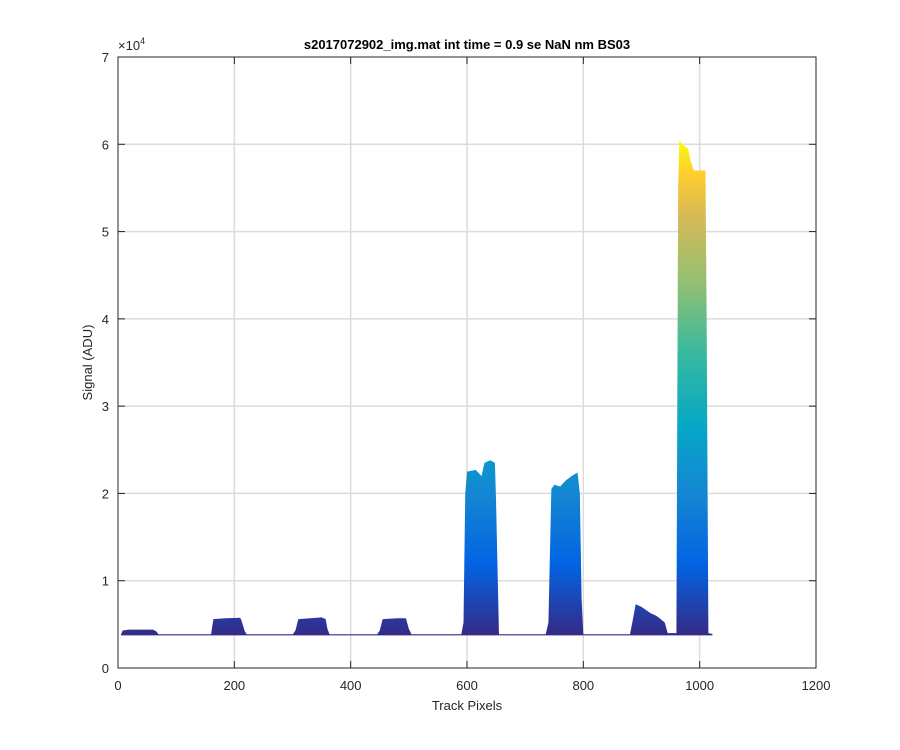  What do you see at coordinates (105, 493) in the screenshot?
I see `y-tick-label: 2` at bounding box center [105, 493].